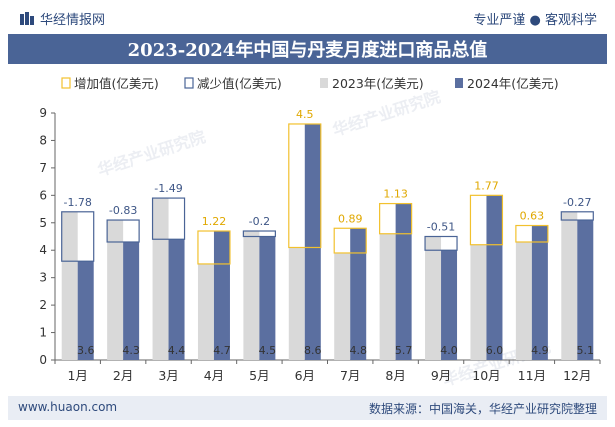  Describe the element at coordinates (239, 83) in the screenshot. I see `legend-label: 减少值(亿美元)` at that location.